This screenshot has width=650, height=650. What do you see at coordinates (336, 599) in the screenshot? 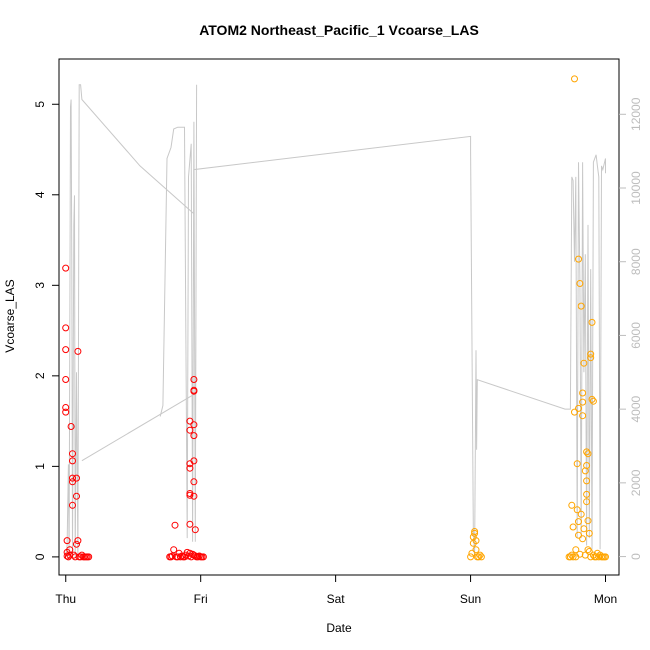
I see `x-tick-label: Sat` at bounding box center [336, 599].